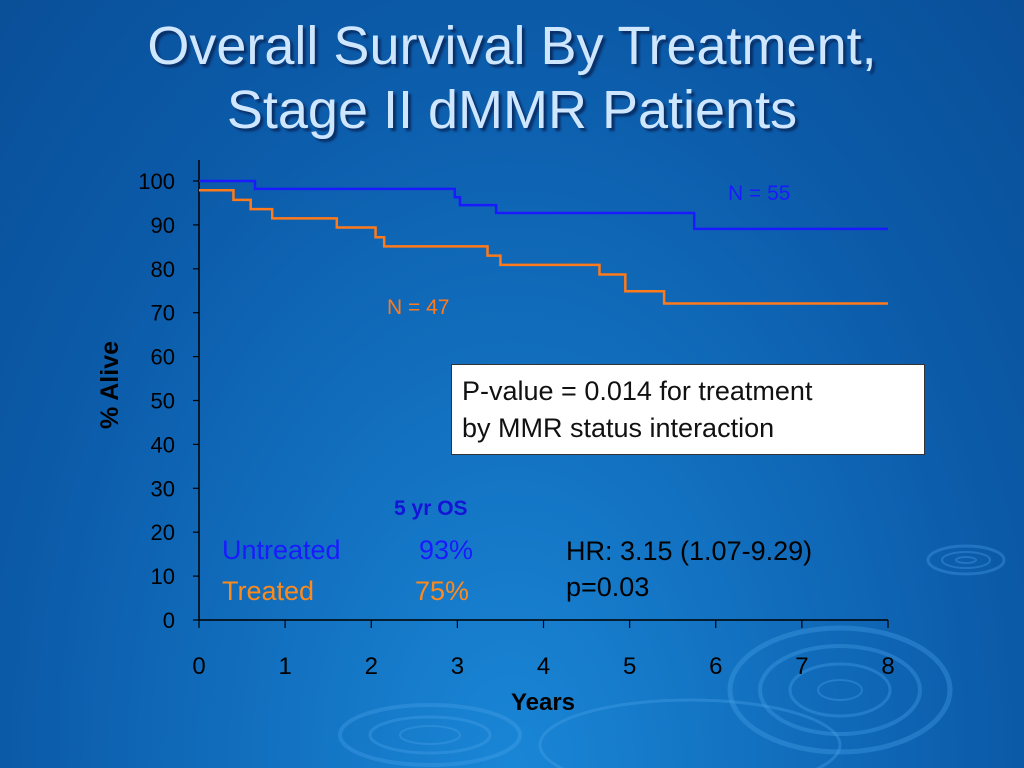 Image resolution: width=1024 pixels, height=768 pixels. What do you see at coordinates (284, 666) in the screenshot?
I see `x-tick-label: 1` at bounding box center [284, 666].